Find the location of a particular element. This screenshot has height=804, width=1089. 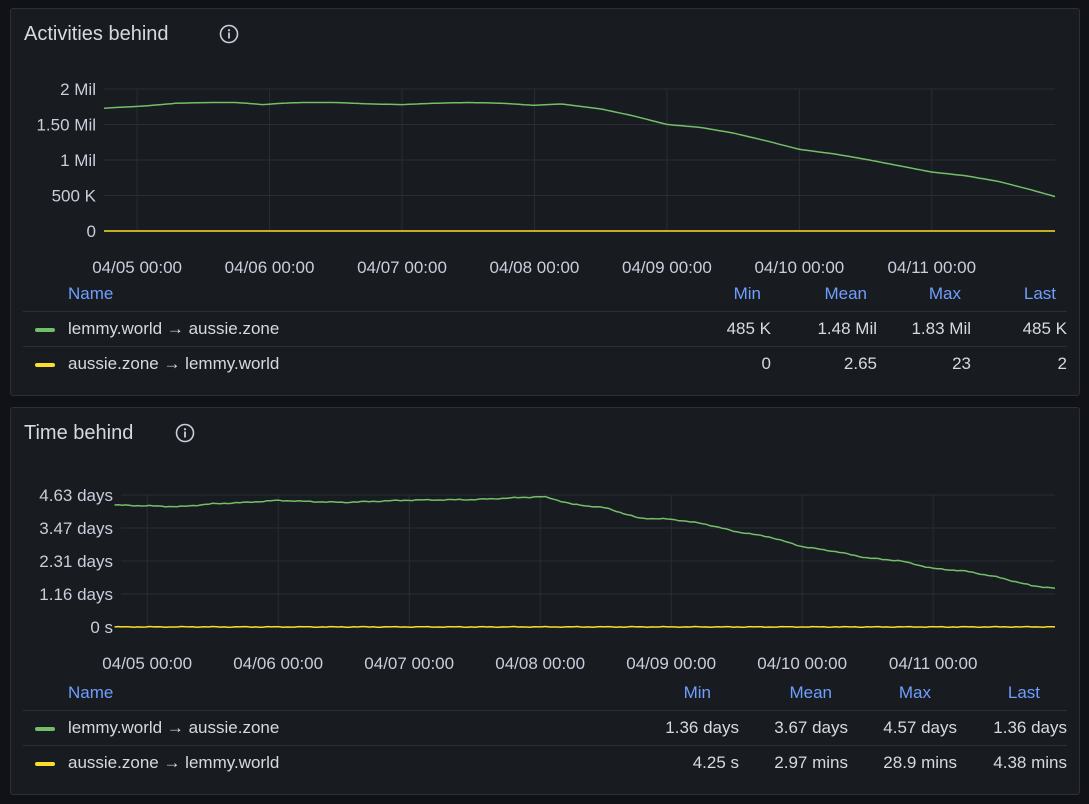

y-tick-label: 500 K is located at coordinates (74, 196).